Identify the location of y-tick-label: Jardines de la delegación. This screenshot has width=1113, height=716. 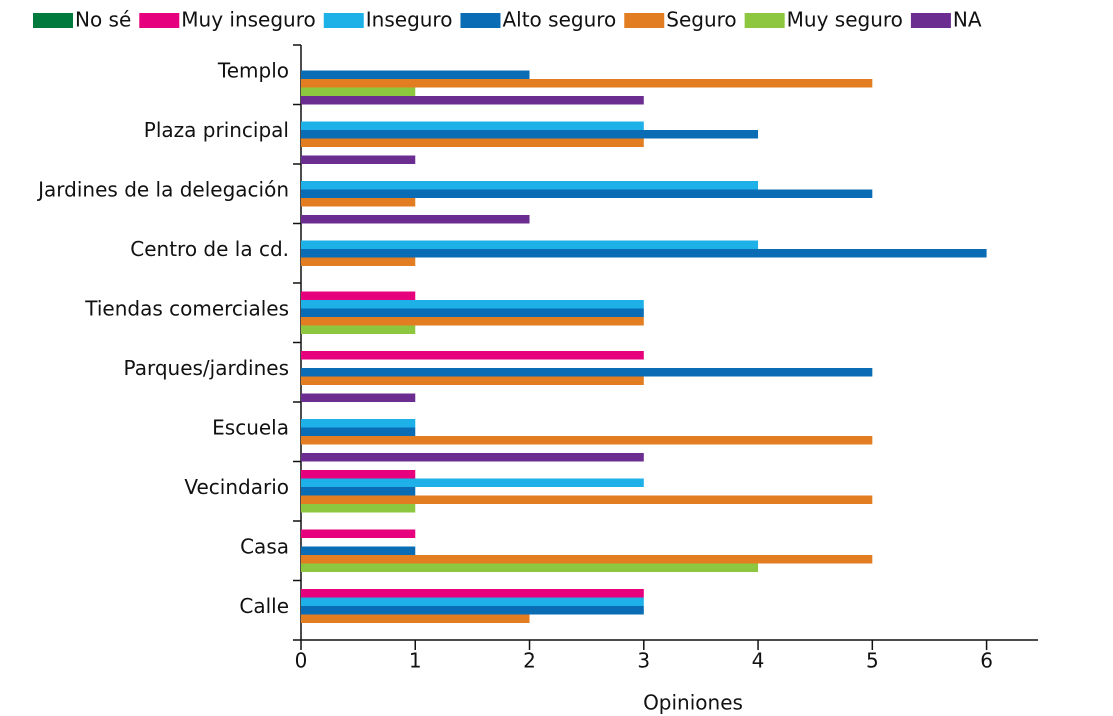
(162, 189).